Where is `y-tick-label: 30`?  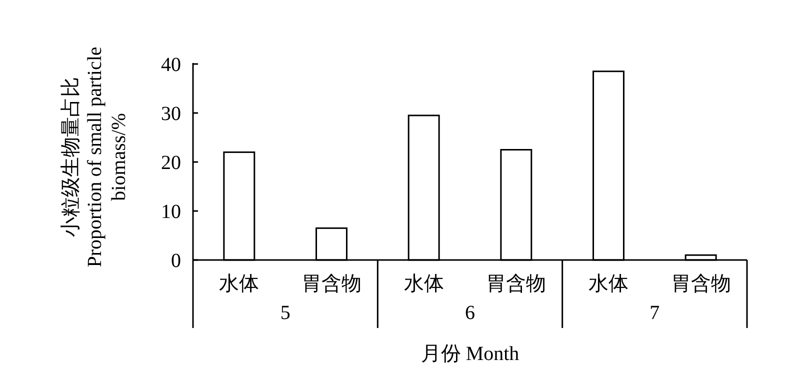 y-tick-label: 30 is located at coordinates (171, 114).